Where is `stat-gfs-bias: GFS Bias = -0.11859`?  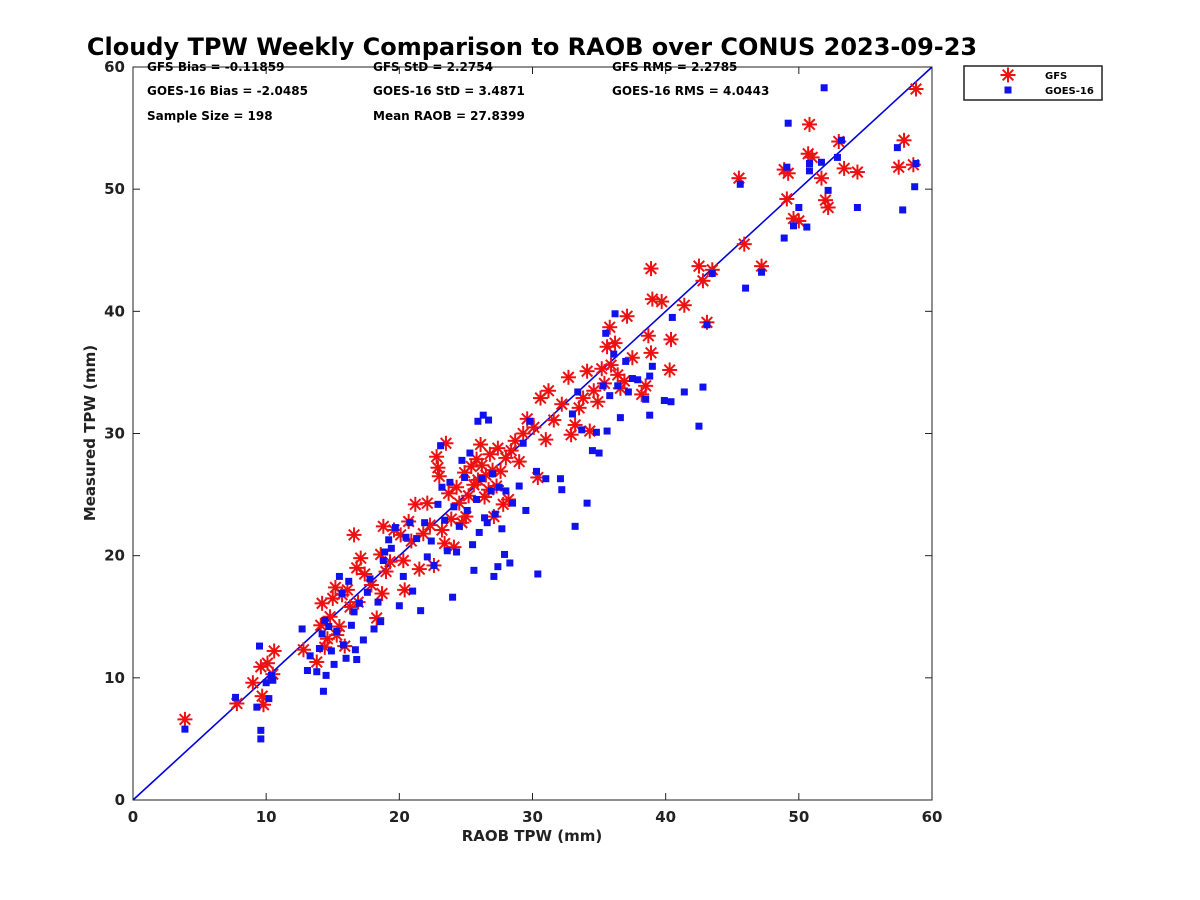
stat-gfs-bias: GFS Bias = -0.11859 is located at coordinates (215, 67).